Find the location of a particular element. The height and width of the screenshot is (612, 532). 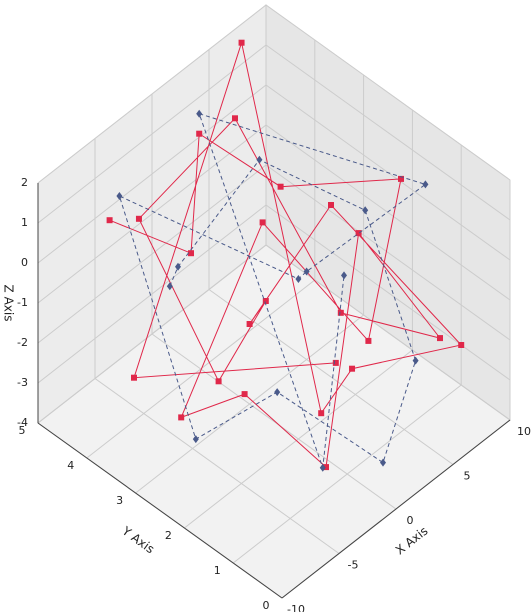

z-axis-title: Z Axis is located at coordinates (9, 303).